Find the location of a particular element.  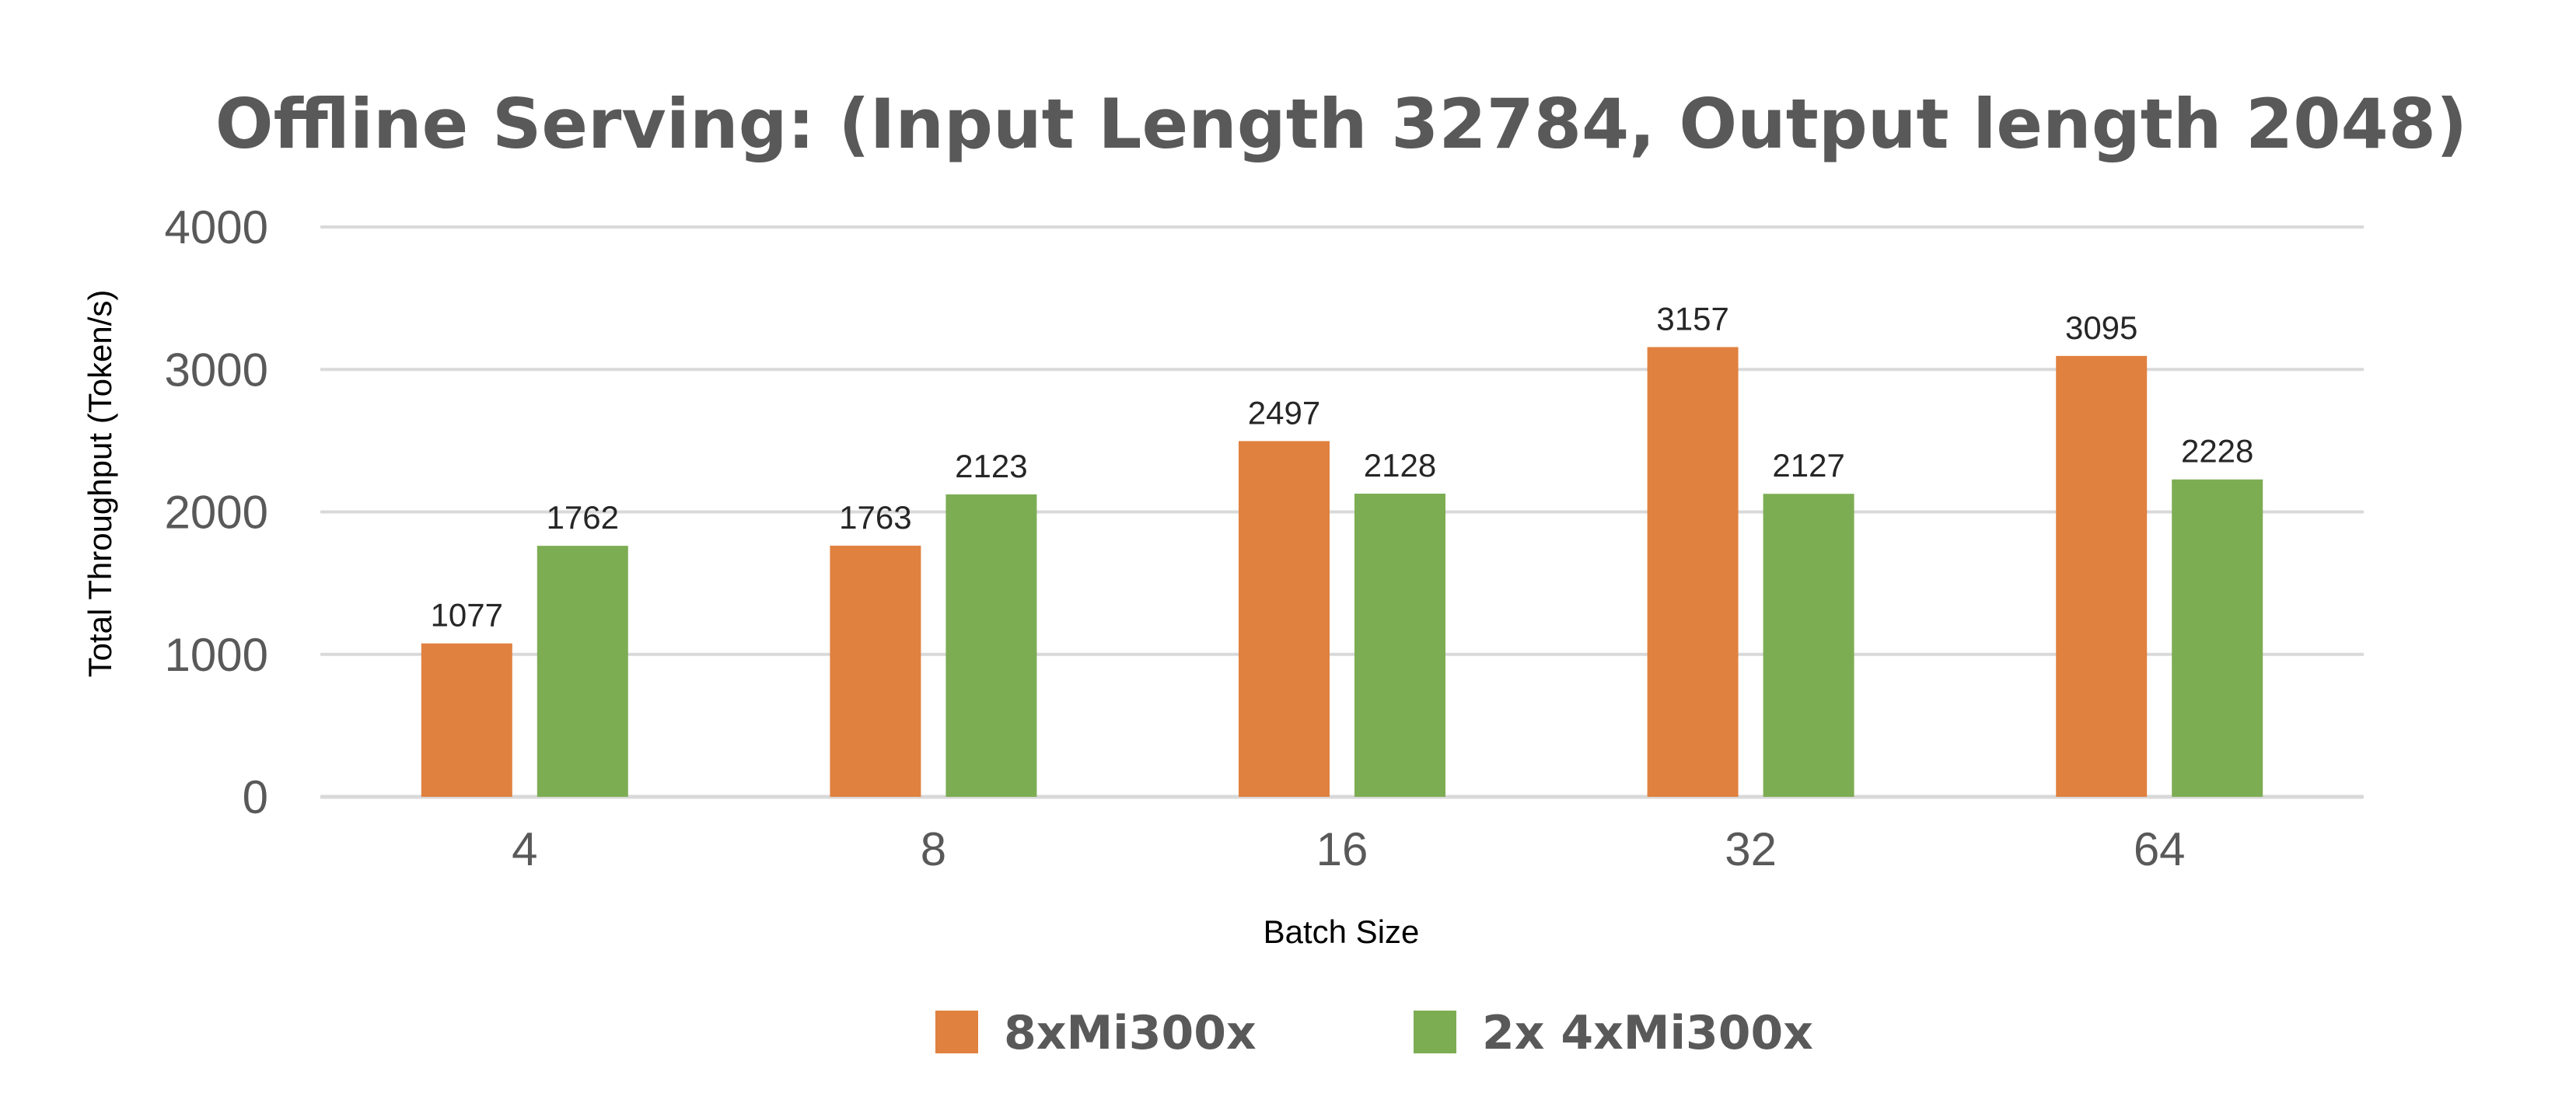

y-tick-label: 3000 is located at coordinates (216, 370).